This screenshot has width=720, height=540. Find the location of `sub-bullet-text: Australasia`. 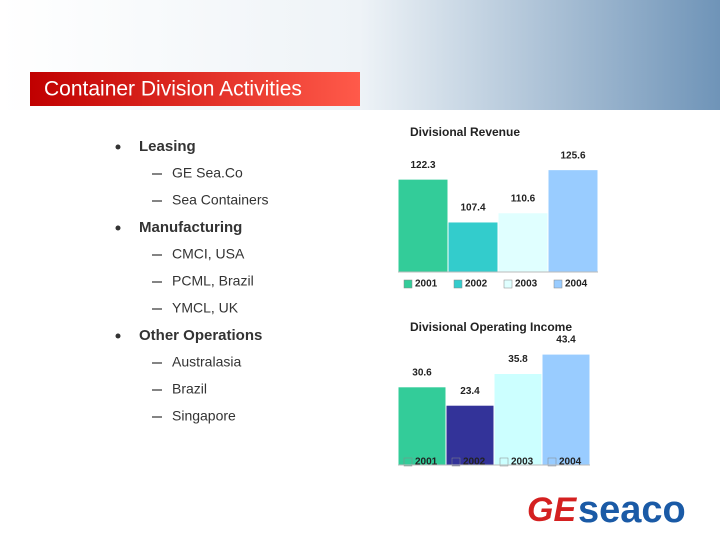

sub-bullet-text: Australasia is located at coordinates (206, 362).